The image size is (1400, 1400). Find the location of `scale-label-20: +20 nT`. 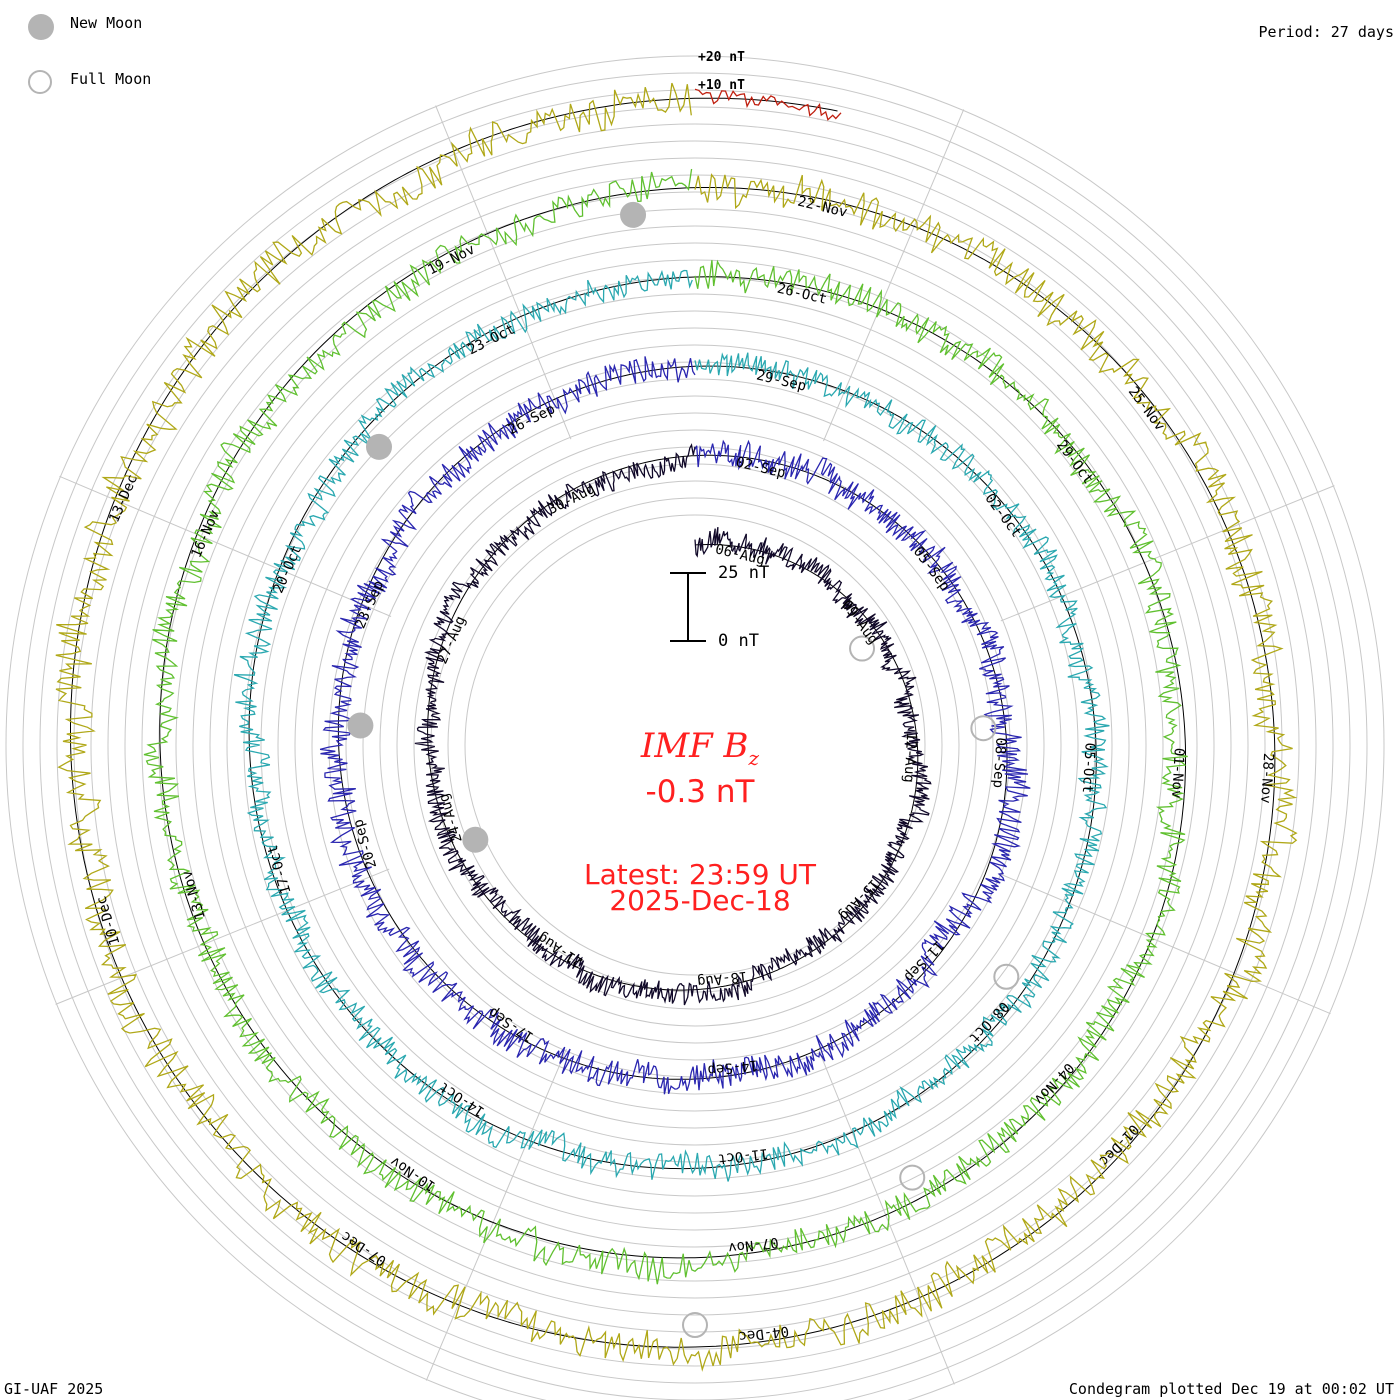

scale-label-20: +20 nT is located at coordinates (721, 57).